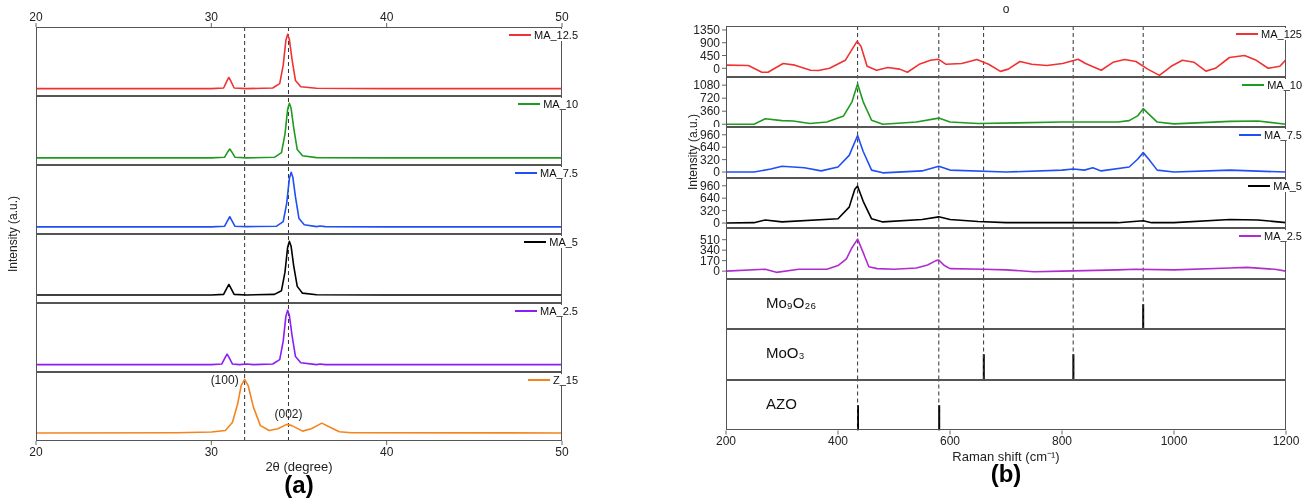 This screenshot has width=1307, height=504. I want to click on y-tick-label: 450, so click(710, 55).